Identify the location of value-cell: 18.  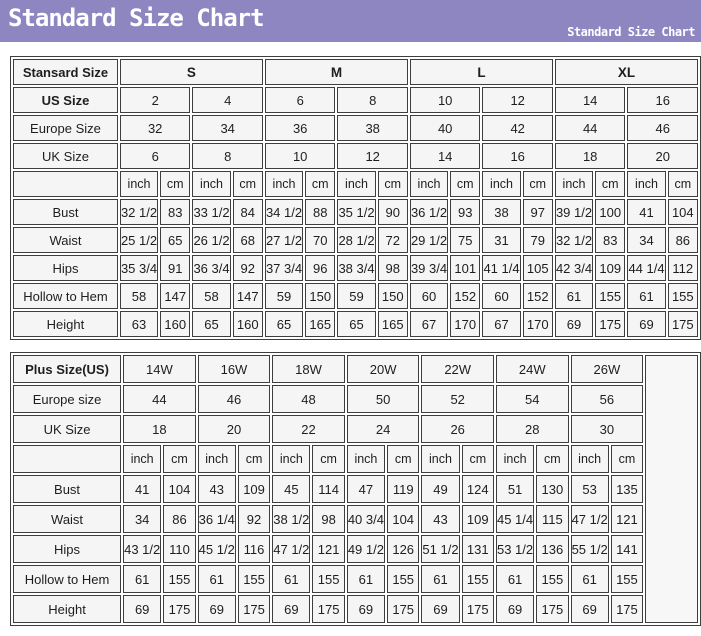
(590, 156).